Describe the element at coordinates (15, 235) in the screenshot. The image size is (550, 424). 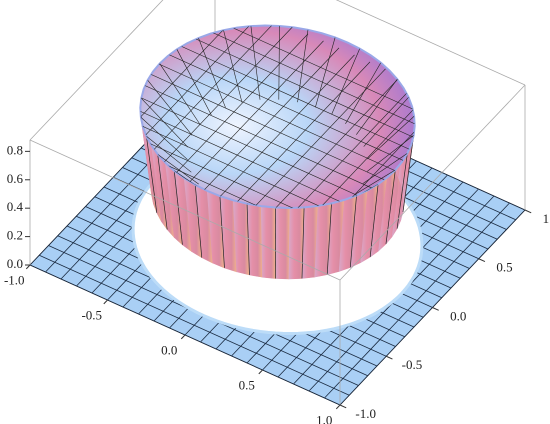
I see `z-tick-label: 0.2` at that location.